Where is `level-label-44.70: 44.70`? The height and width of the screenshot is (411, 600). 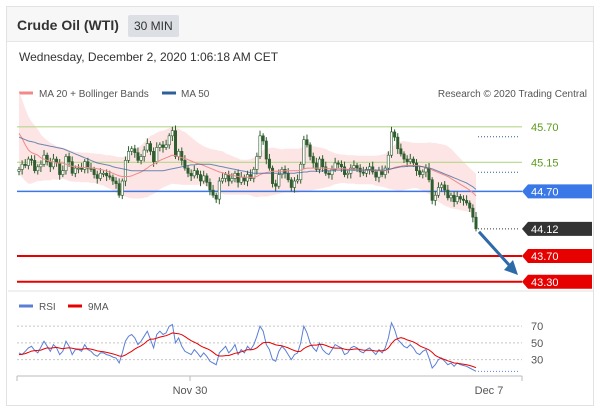 level-label-44.70: 44.70 is located at coordinates (545, 192).